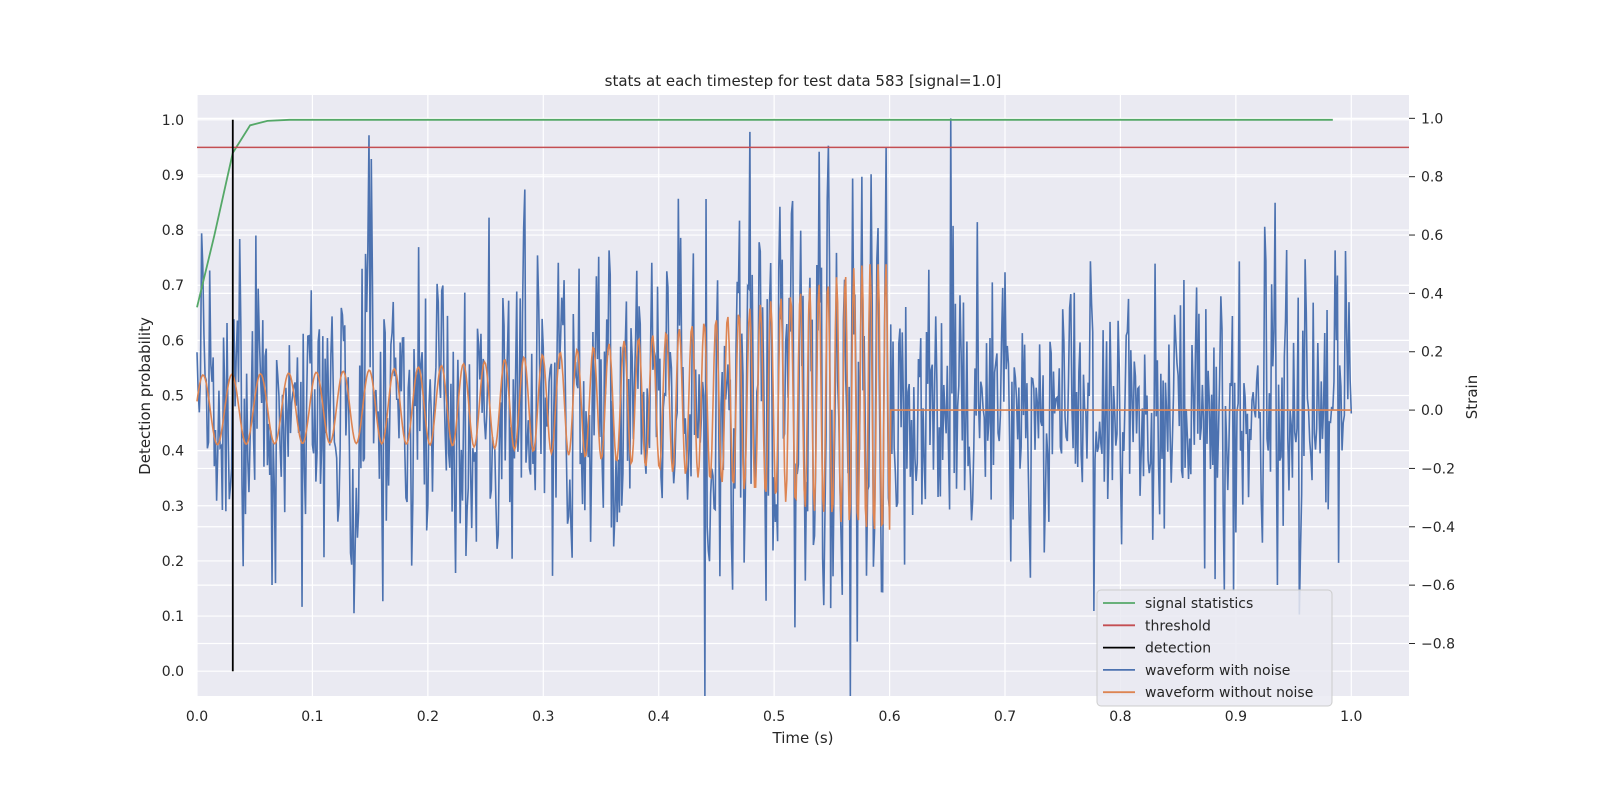 The width and height of the screenshot is (1600, 800). I want to click on right-y-tick-label: 0.4, so click(1432, 294).